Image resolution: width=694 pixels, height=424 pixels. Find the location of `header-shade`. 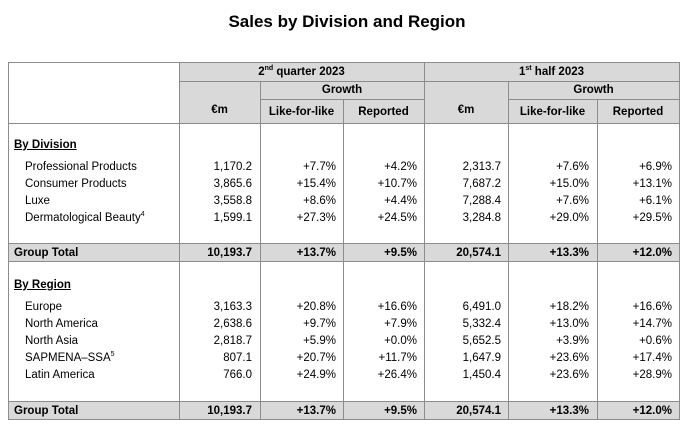

header-shade is located at coordinates (429, 93).